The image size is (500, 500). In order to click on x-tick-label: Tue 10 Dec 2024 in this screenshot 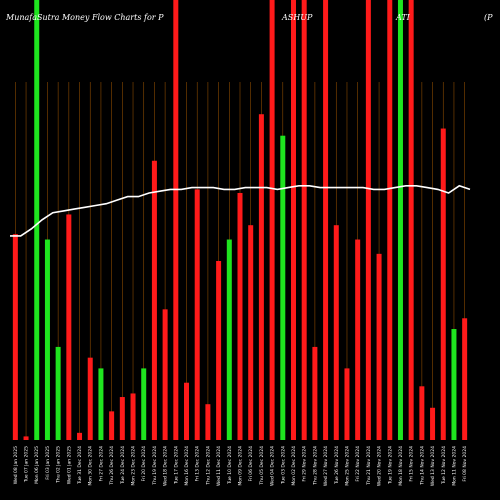, I will do `click(230, 465)`.